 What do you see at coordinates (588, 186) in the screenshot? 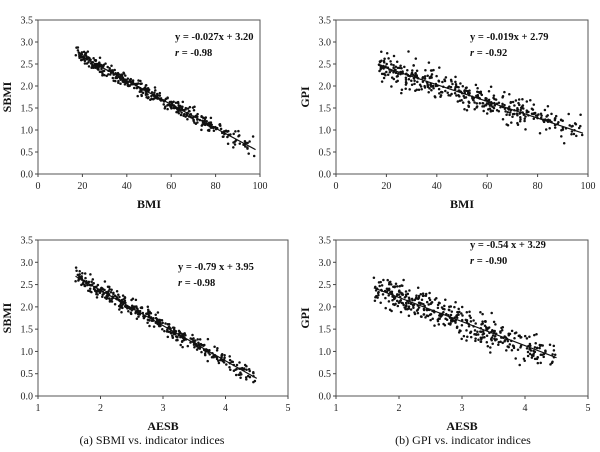
I see `x-tick-label: 100` at bounding box center [588, 186].